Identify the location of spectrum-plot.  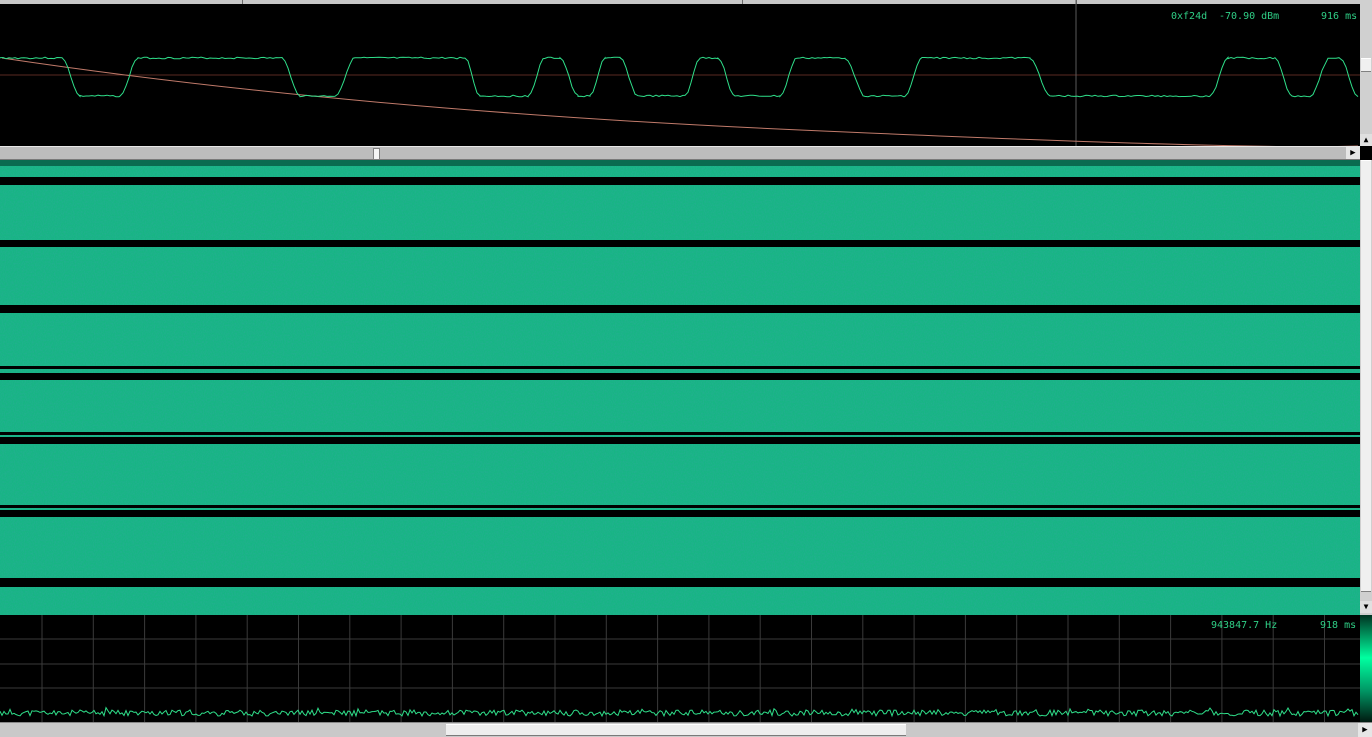
(680, 668).